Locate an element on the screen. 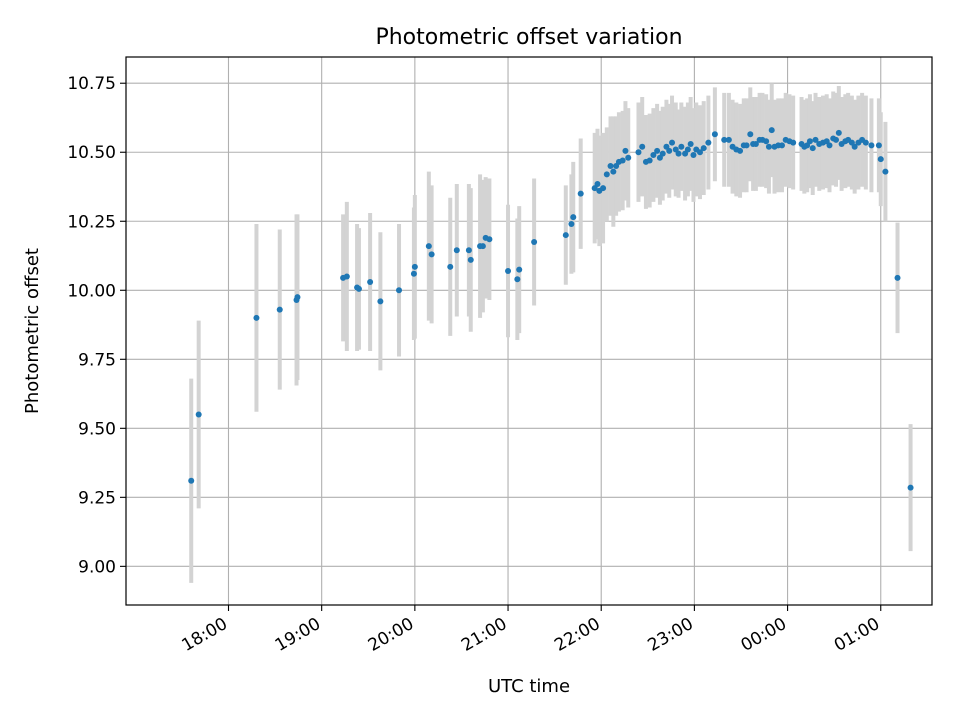  y-axis: 9.00 9.25 9.50 9.75 10.00 10.25 10.50 10.75 is located at coordinates (96, 325).